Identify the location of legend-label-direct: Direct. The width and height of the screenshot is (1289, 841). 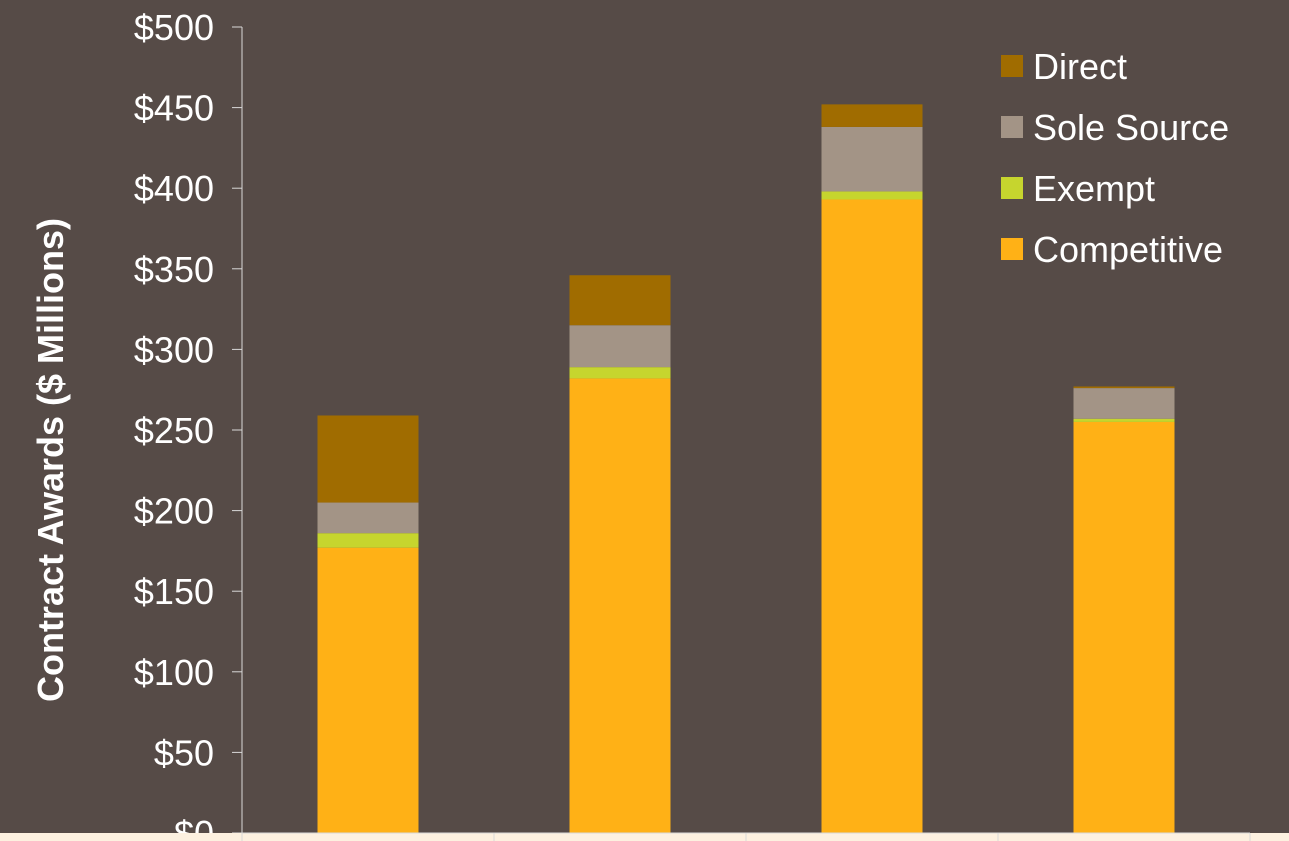
(1080, 66).